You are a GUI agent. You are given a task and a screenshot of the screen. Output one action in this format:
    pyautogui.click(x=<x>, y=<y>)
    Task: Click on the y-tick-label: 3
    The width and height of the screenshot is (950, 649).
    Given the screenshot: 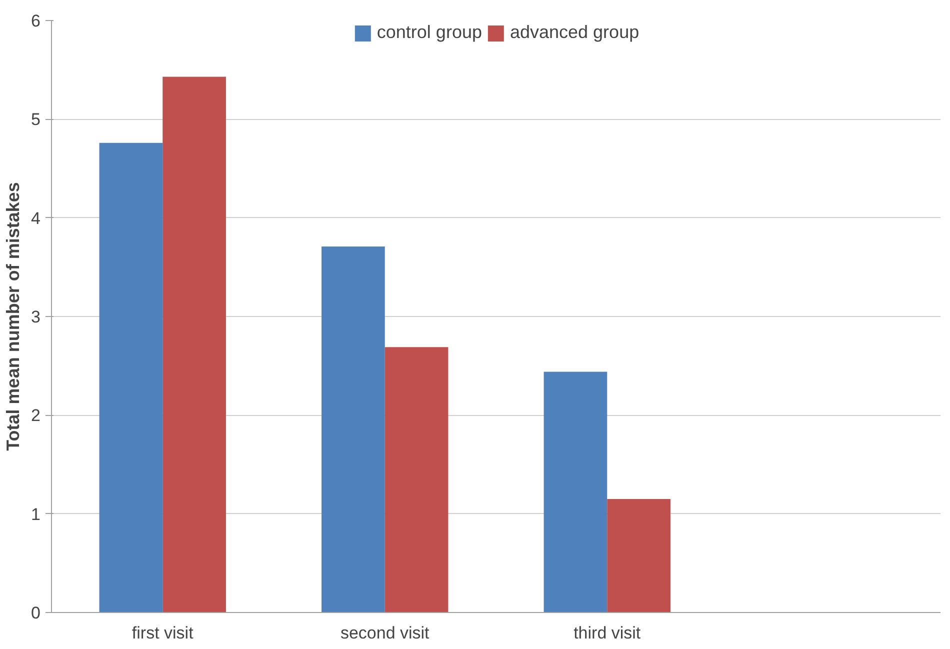 What is the action you would take?
    pyautogui.click(x=36, y=317)
    